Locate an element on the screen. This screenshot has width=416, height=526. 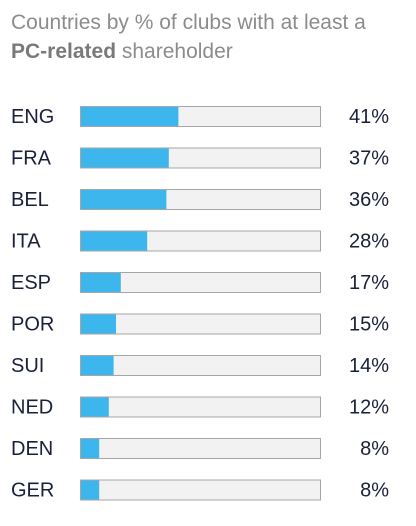
value-label: 15% is located at coordinates (369, 325).